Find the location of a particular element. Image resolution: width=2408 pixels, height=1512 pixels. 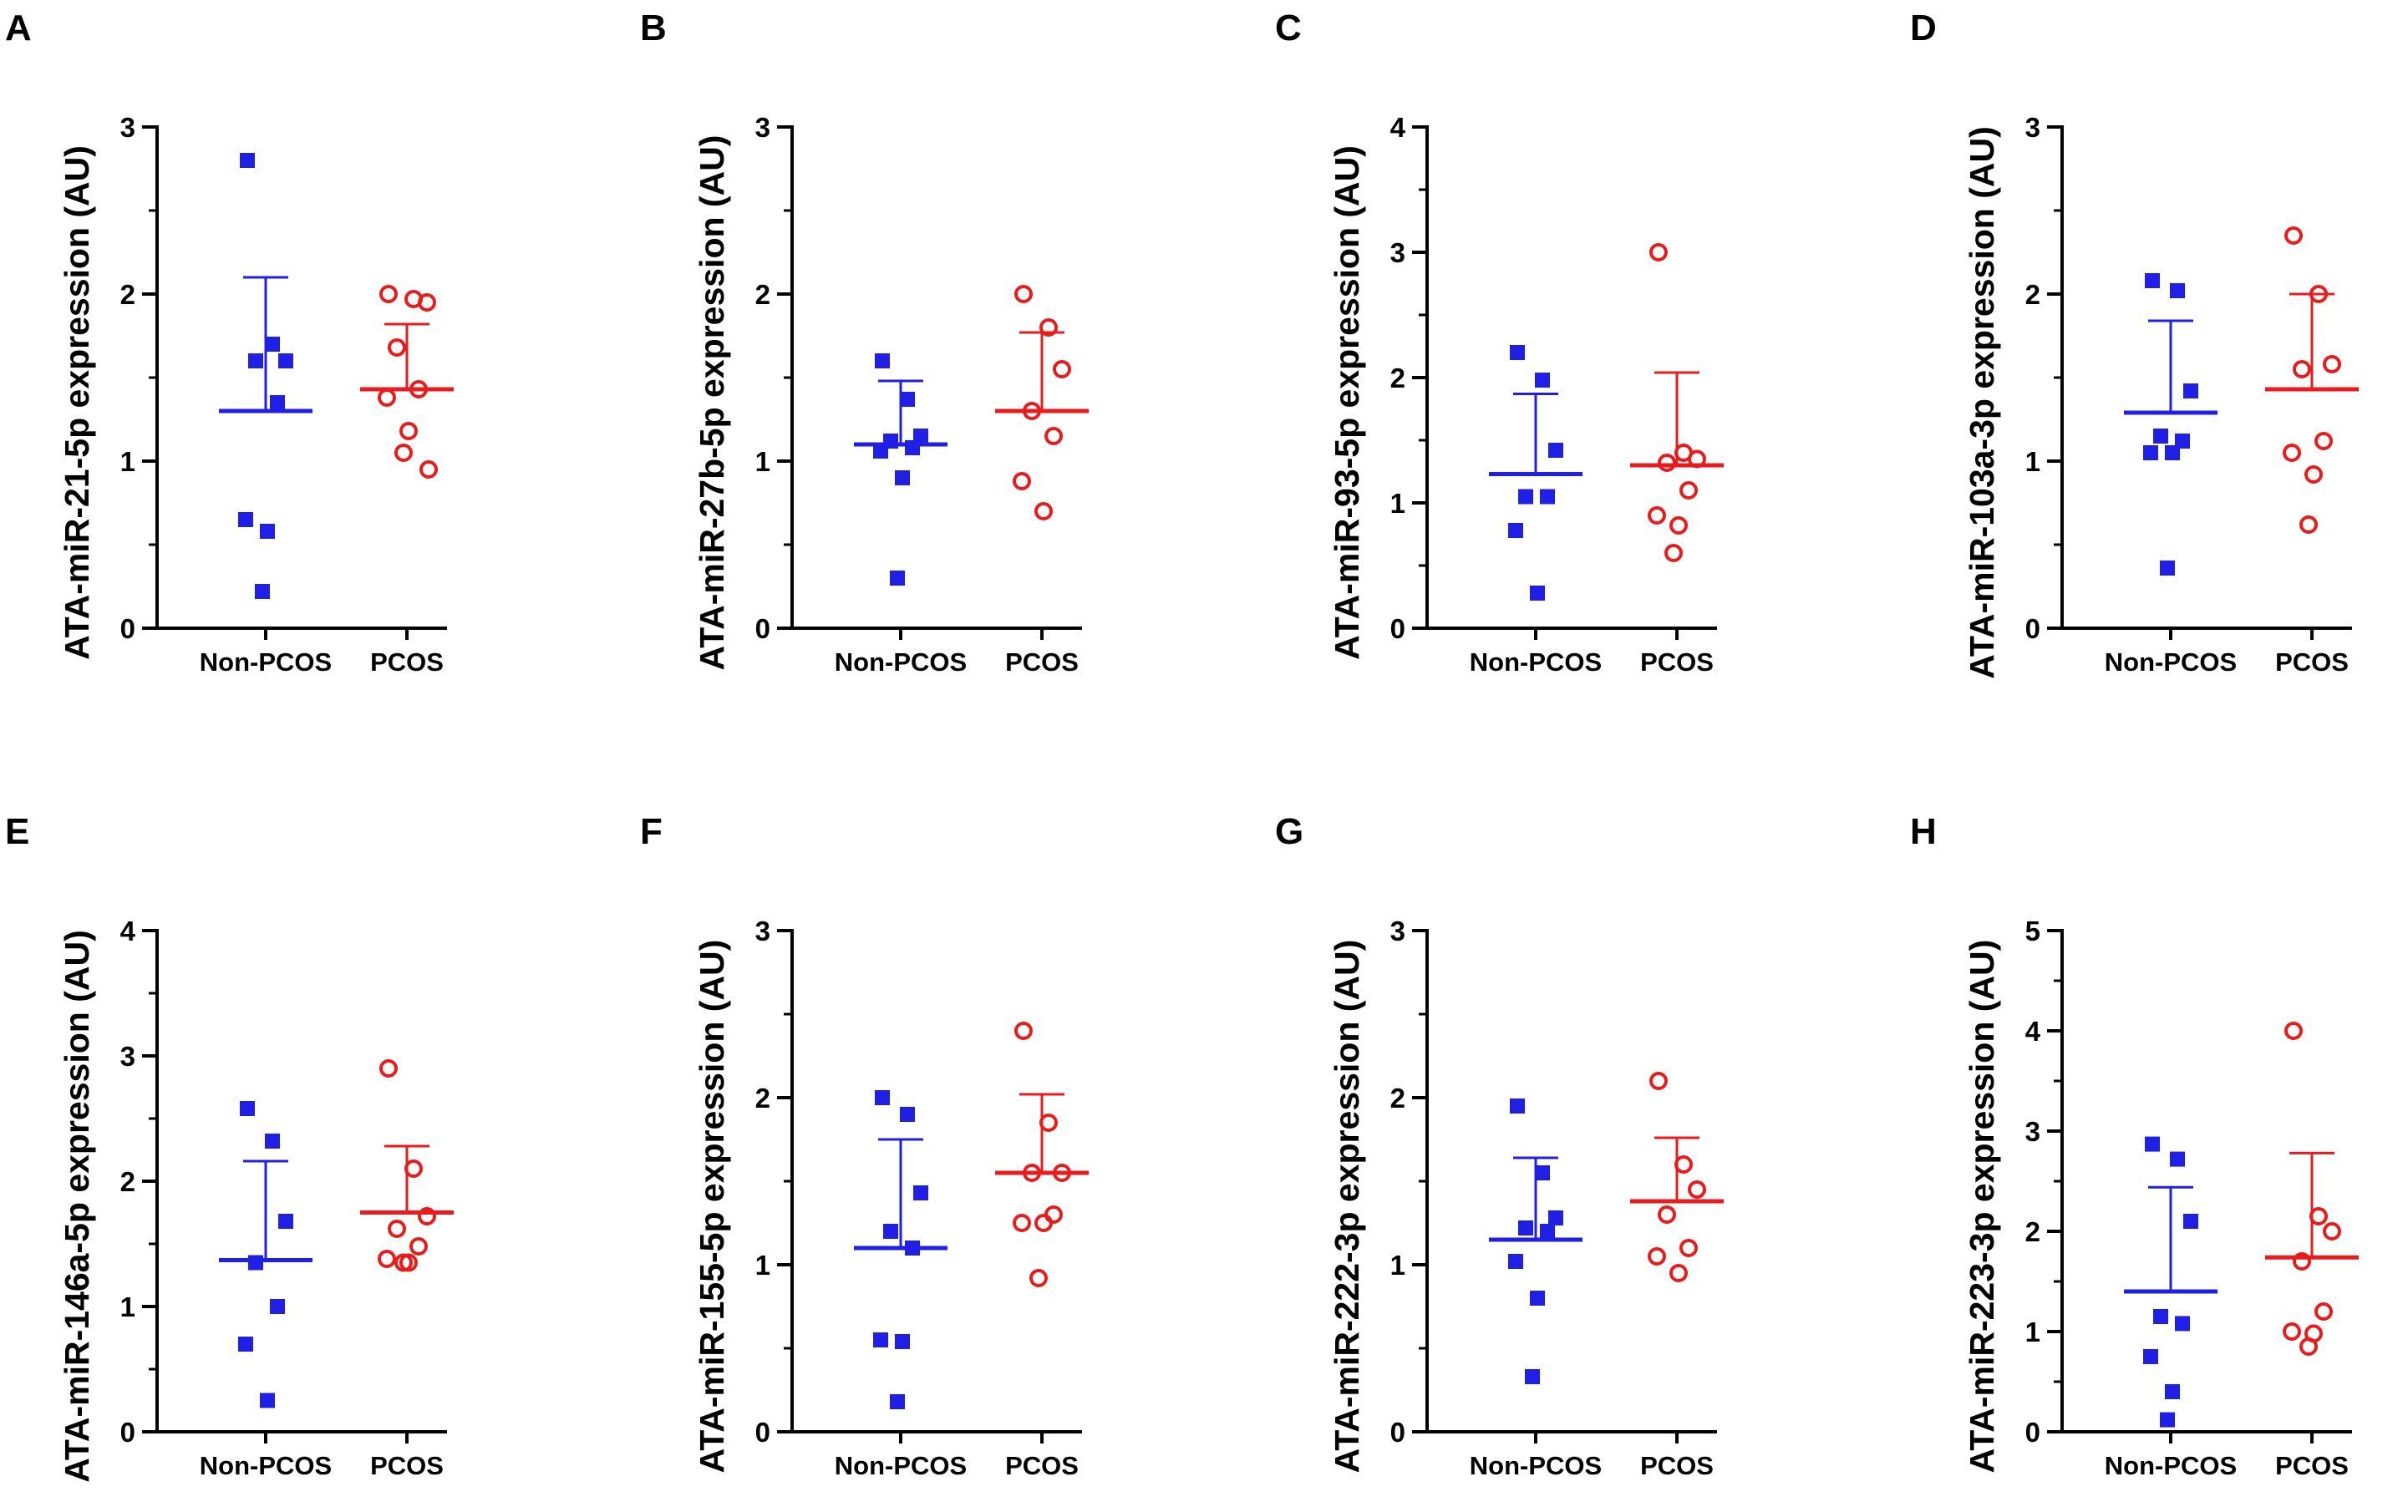

panel-letter: D is located at coordinates (1923, 28).